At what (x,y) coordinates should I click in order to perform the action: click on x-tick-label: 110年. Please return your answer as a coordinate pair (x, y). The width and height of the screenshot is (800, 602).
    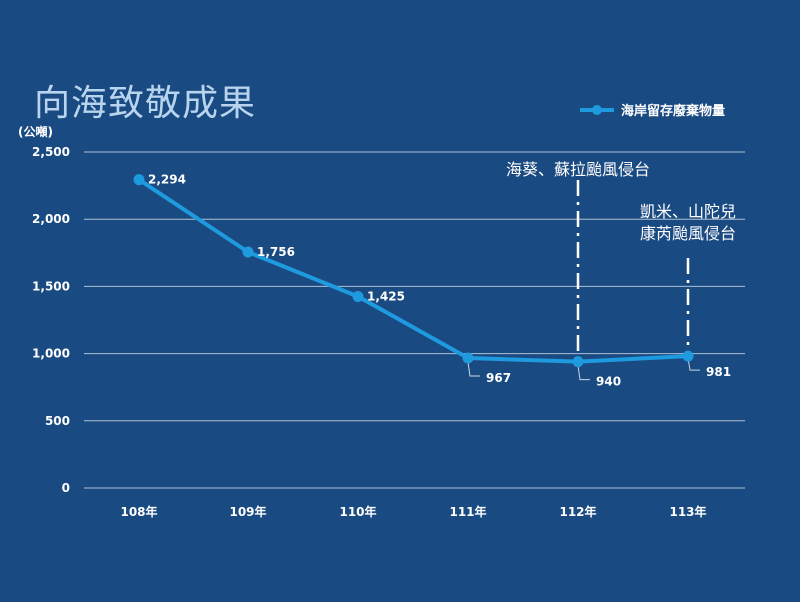
    Looking at the image, I should click on (357, 511).